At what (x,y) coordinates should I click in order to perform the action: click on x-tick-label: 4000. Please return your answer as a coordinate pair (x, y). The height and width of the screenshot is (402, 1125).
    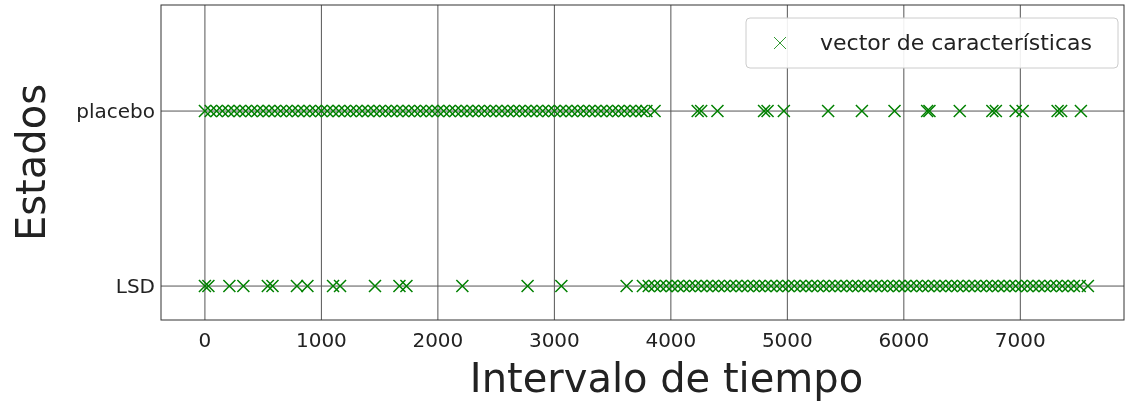
    Looking at the image, I should click on (671, 340).